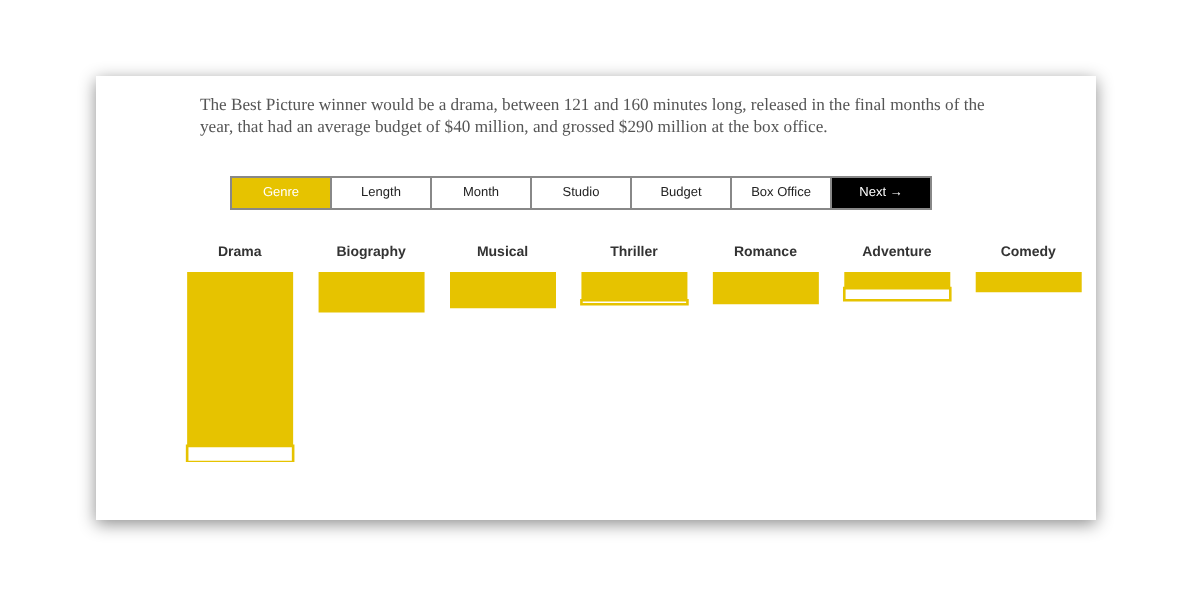 The width and height of the screenshot is (1192, 596). I want to click on chart-title: The Best Picture winner would be a drama, between 121 and 160 minutes long, released in the final months of the year, that had an average budget of $40 million, and grossed $290 million at the box office., so click(593, 116).